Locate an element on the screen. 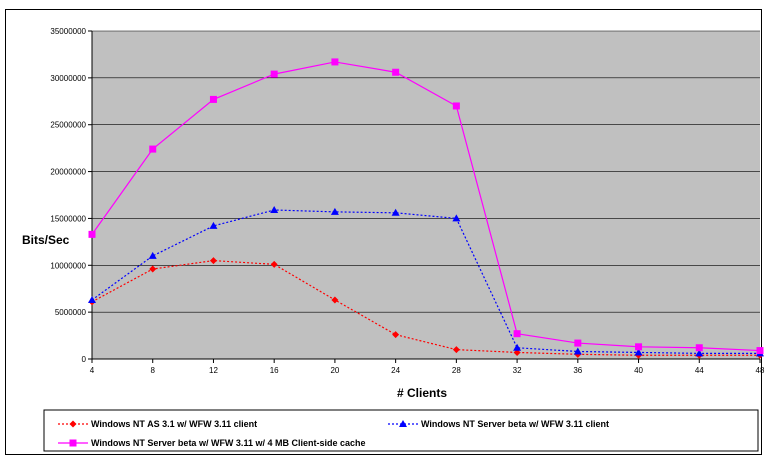 Image resolution: width=765 pixels, height=459 pixels. y-tick-label: 15000000 is located at coordinates (68, 218).